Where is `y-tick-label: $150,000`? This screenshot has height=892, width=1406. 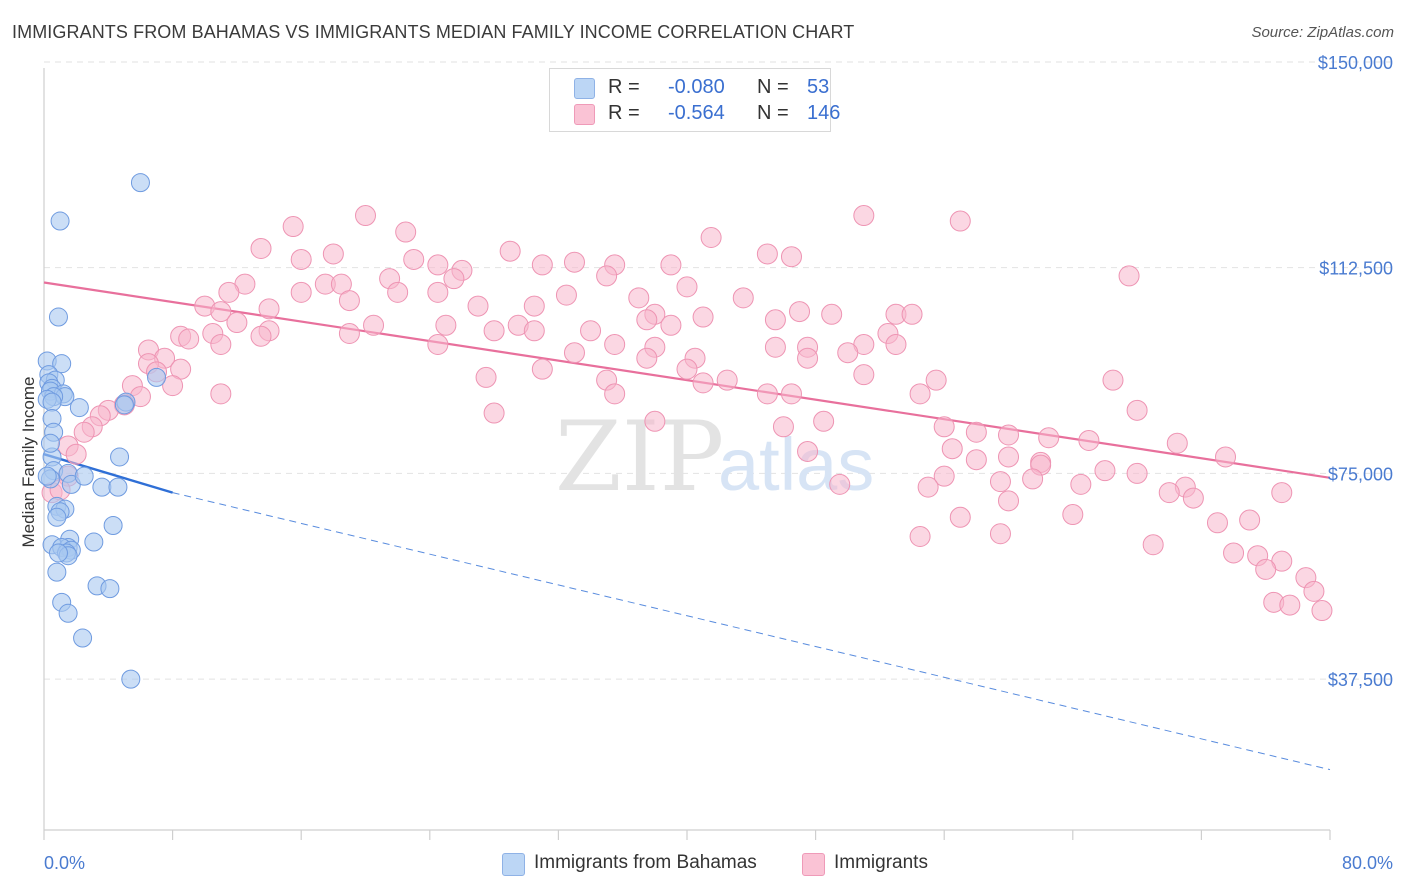
y-tick-label: $150,000 is located at coordinates (1355, 63).